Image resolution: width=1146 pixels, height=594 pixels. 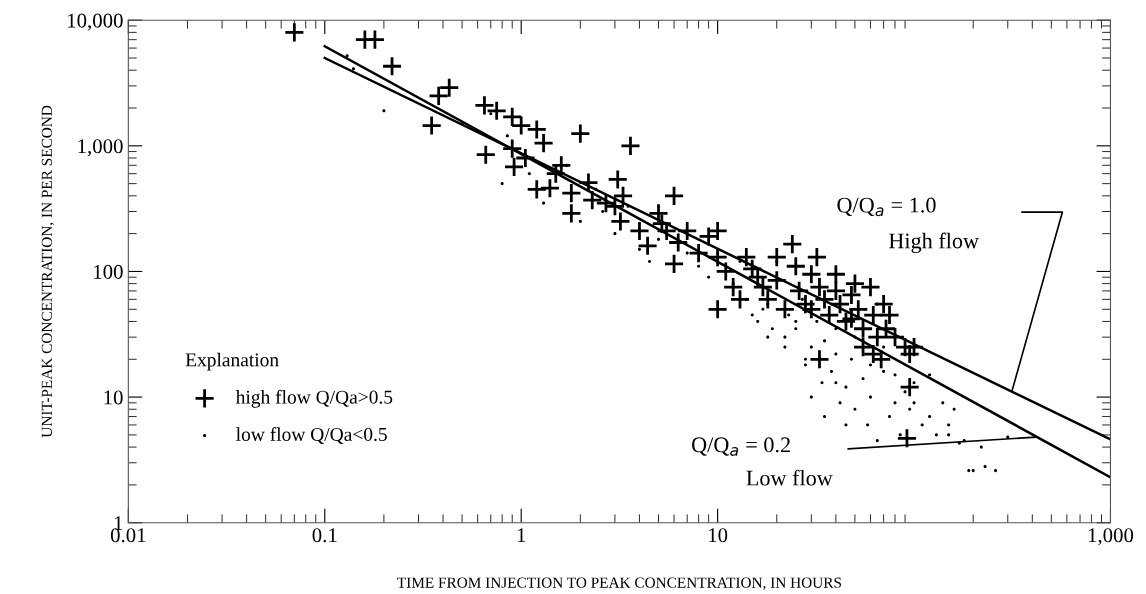 I want to click on annotation: Q/Q$_{a}$ = 0.2, so click(x=741, y=446).